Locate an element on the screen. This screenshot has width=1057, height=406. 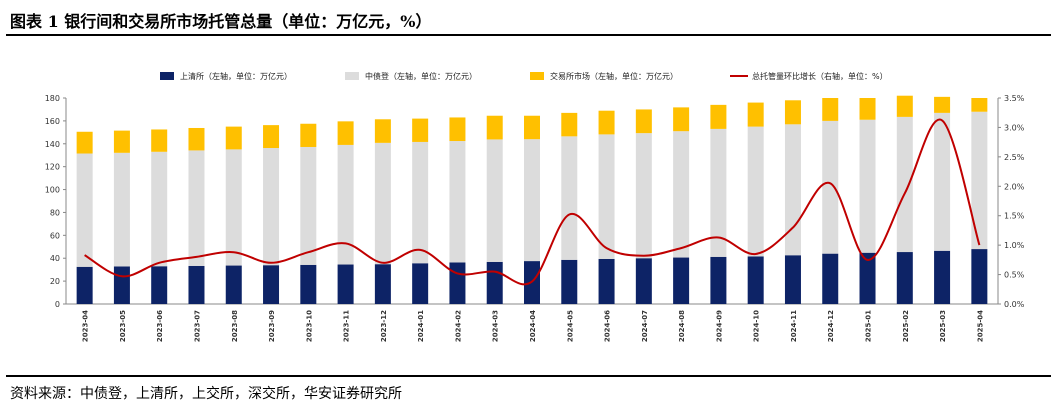
legend-label: 中债登（左轴，单位：万亿元） is located at coordinates (421, 76).